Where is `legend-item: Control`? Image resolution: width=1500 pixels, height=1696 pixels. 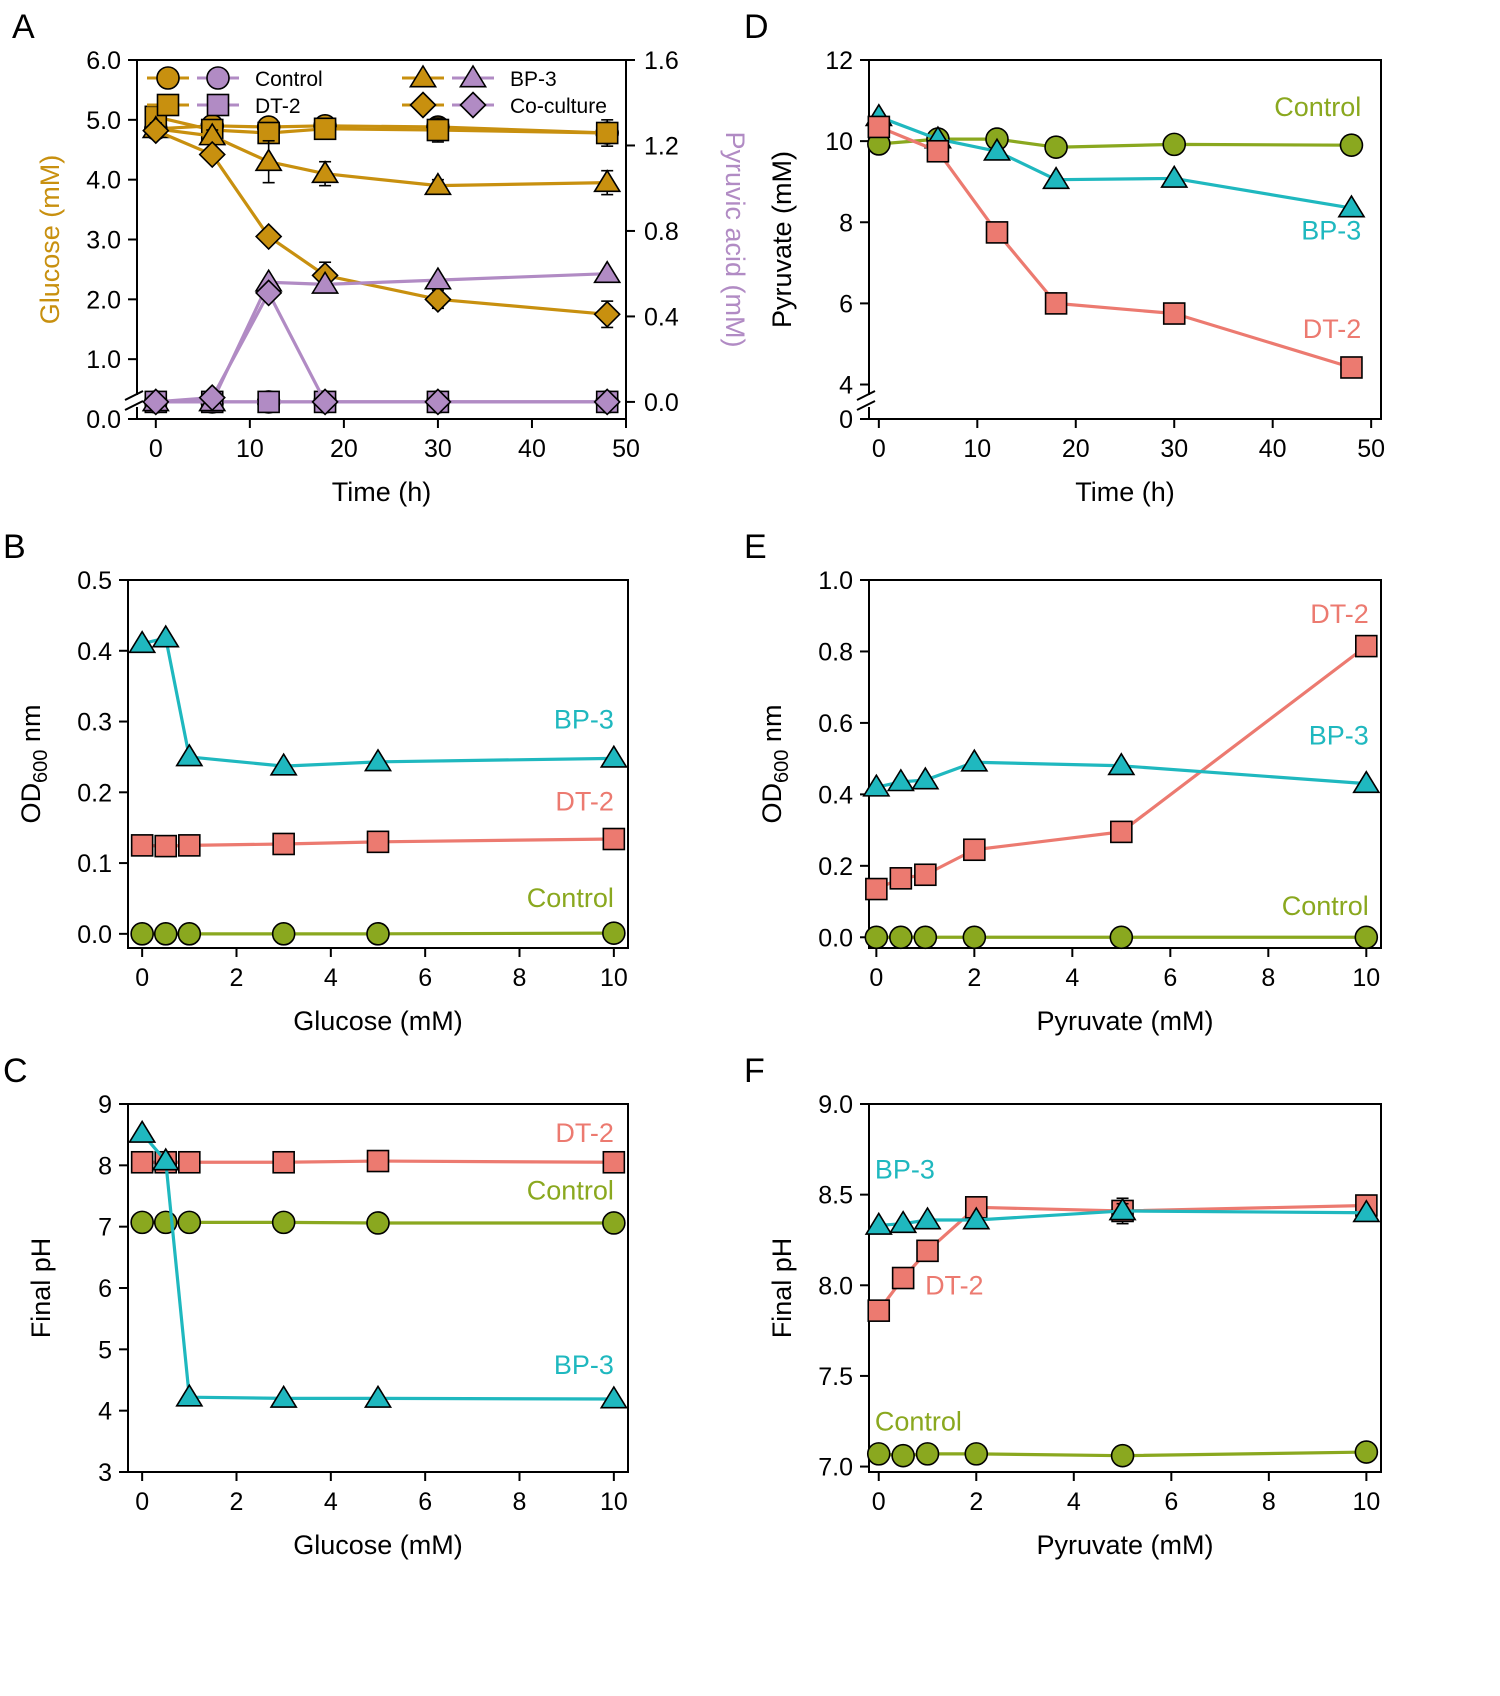
legend-item: Control is located at coordinates (235, 78).